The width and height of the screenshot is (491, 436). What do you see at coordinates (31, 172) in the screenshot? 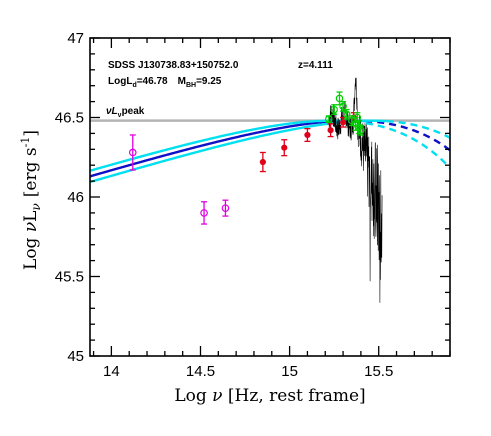
I see `y-label-unit: [erg s` at bounding box center [31, 172].